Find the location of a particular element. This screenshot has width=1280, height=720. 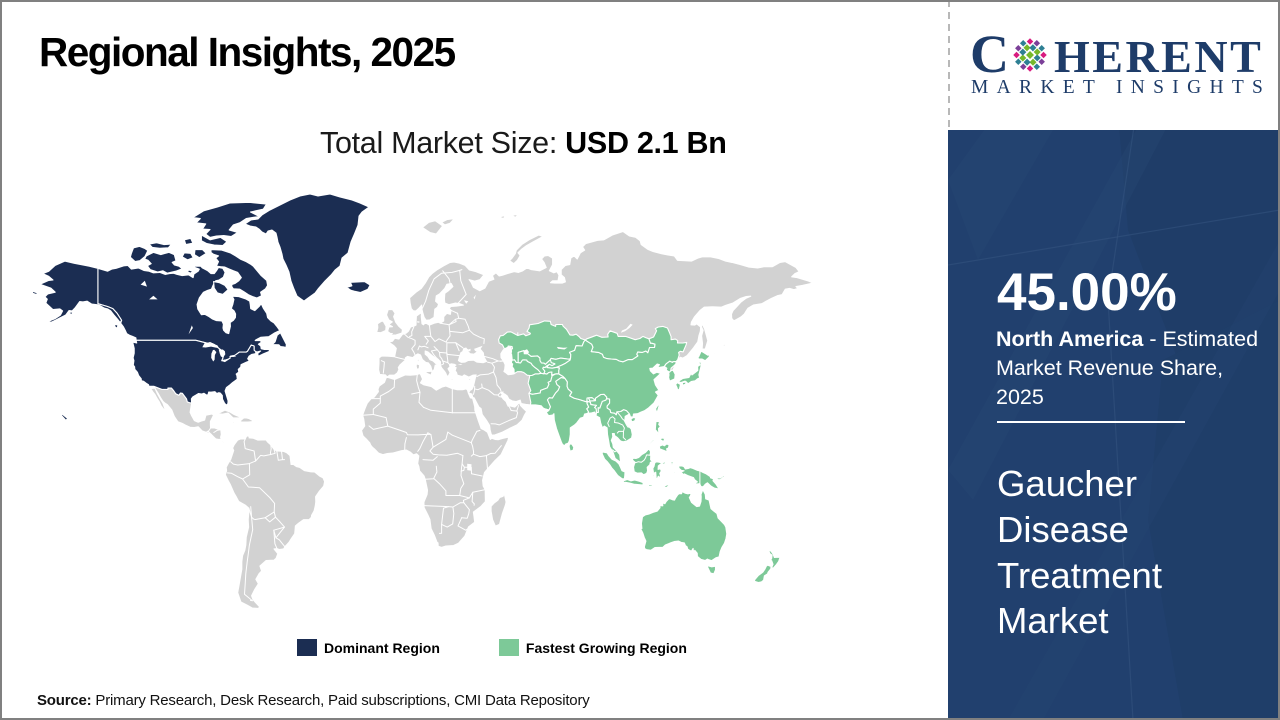

svg-text: HERENT is located at coordinates (1158, 56).